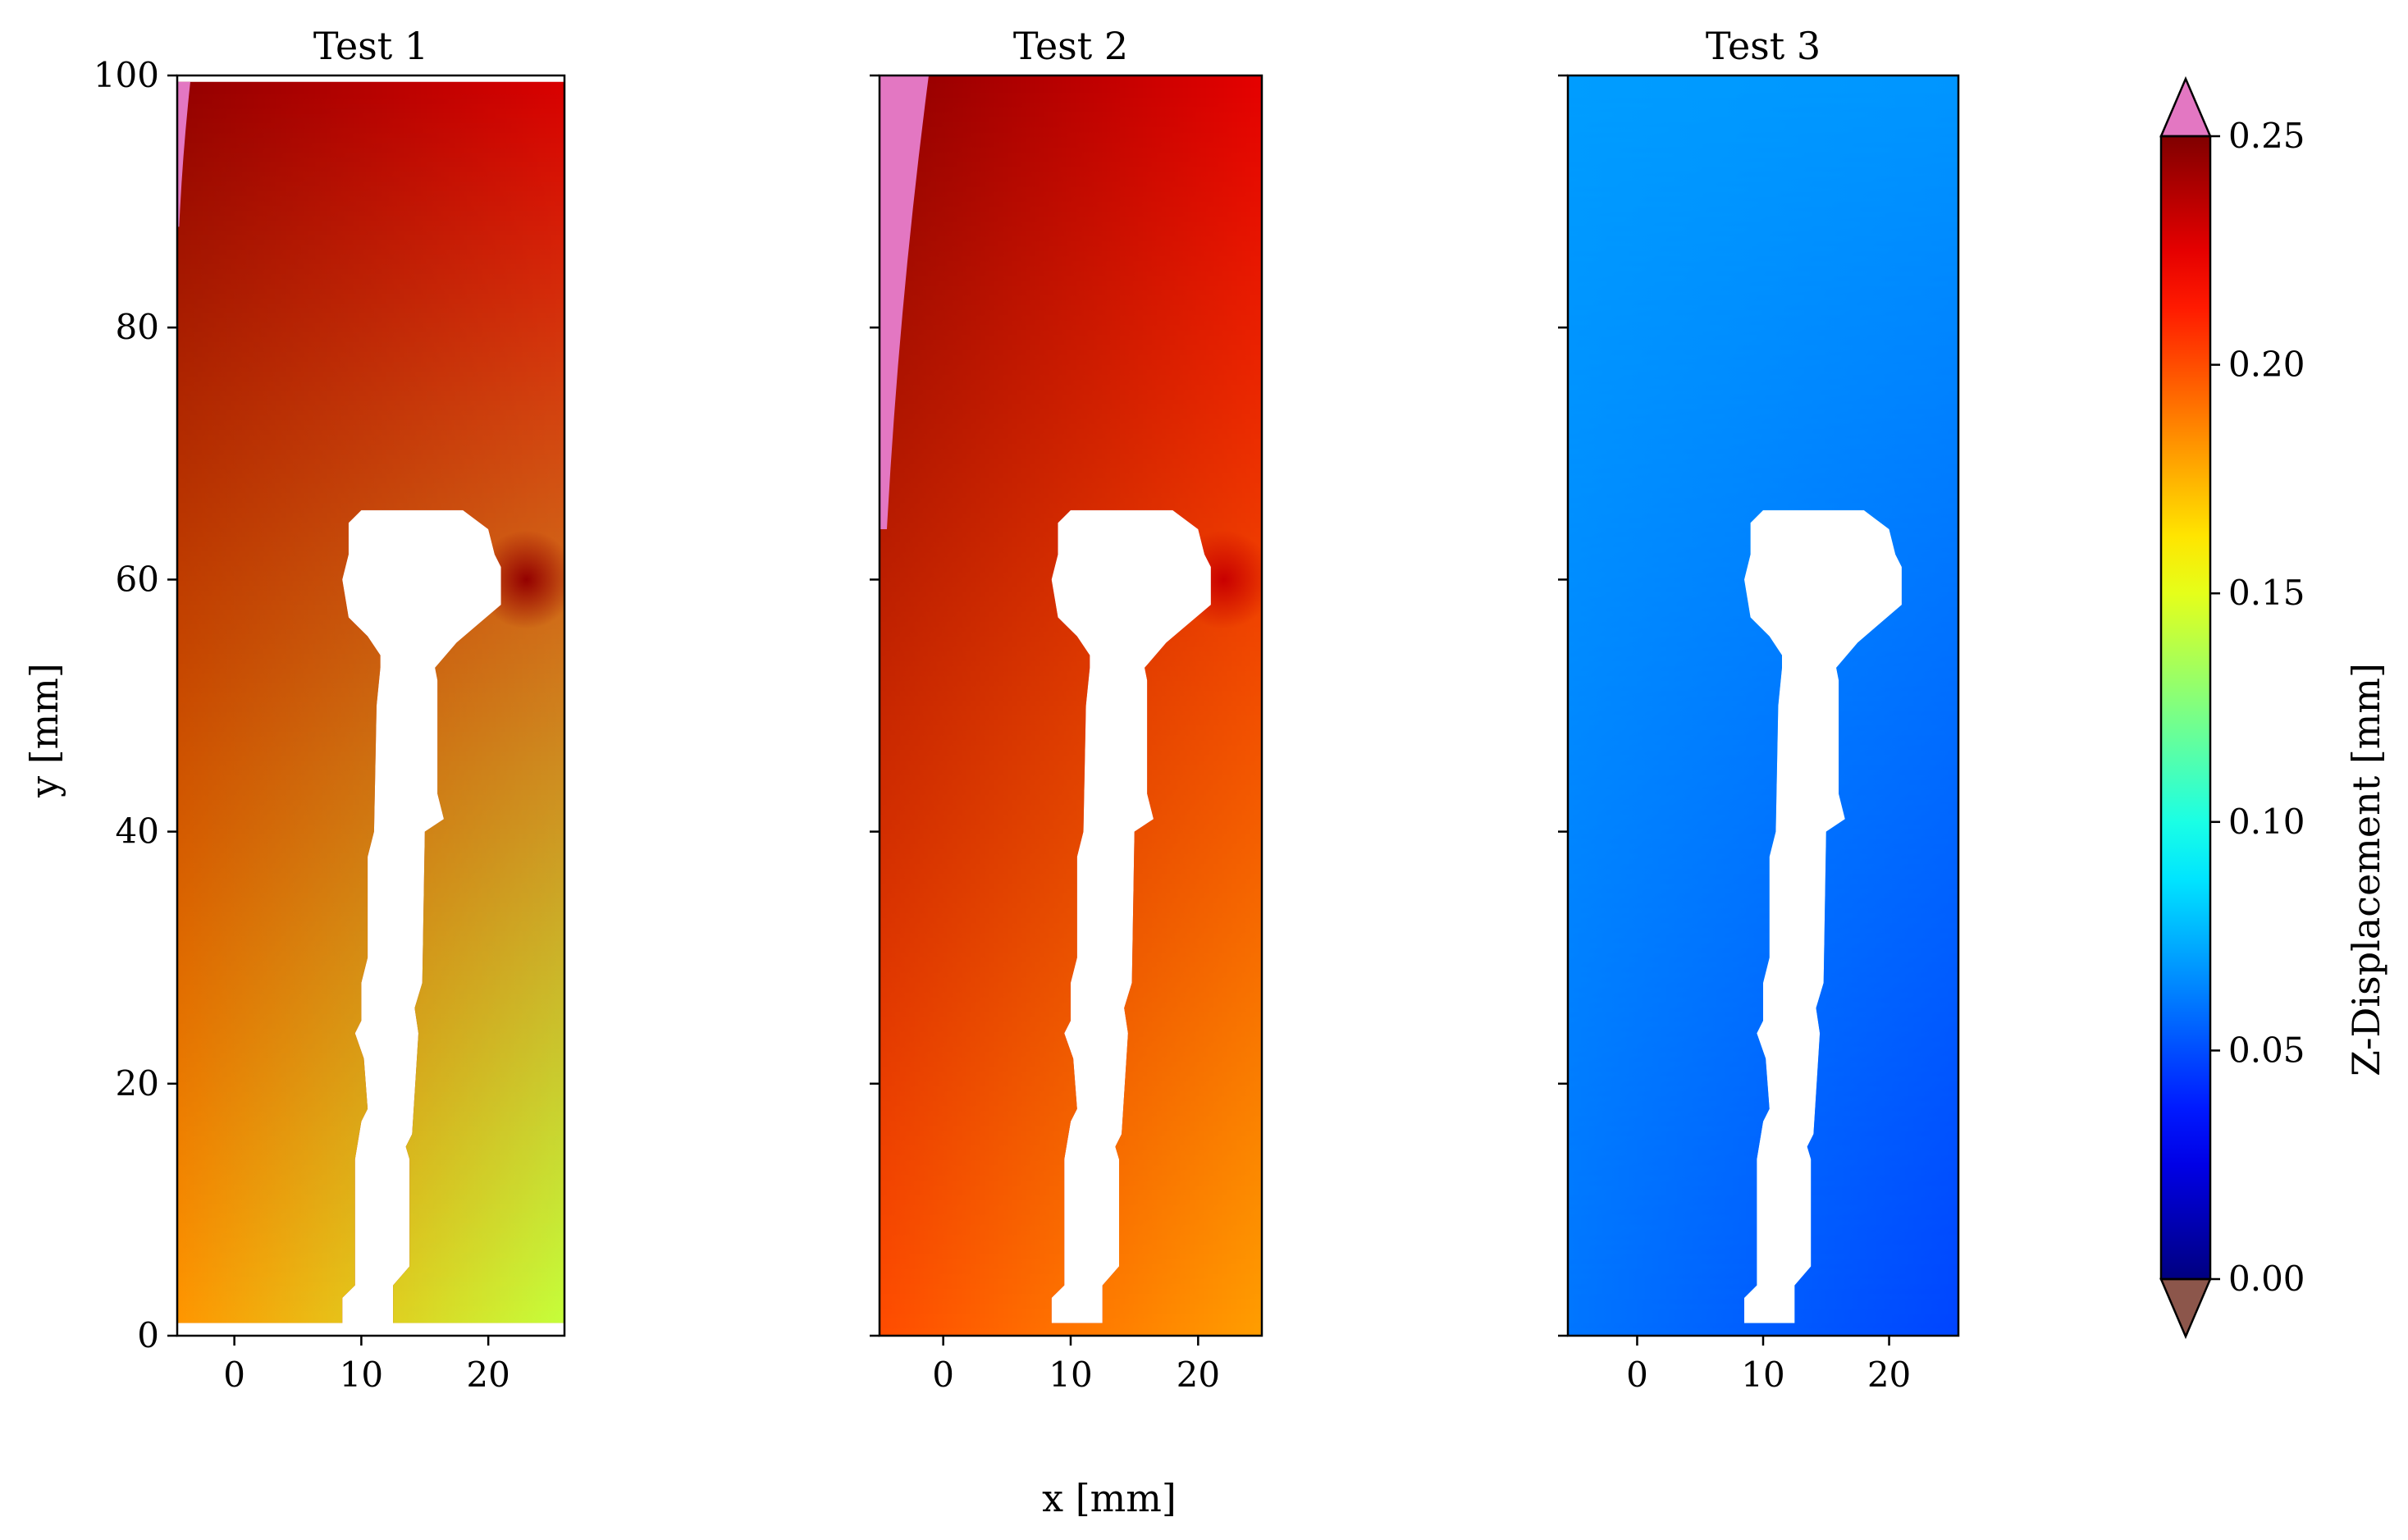  Describe the element at coordinates (2185, 1308) in the screenshot. I see `colorbar-under-extension` at that location.